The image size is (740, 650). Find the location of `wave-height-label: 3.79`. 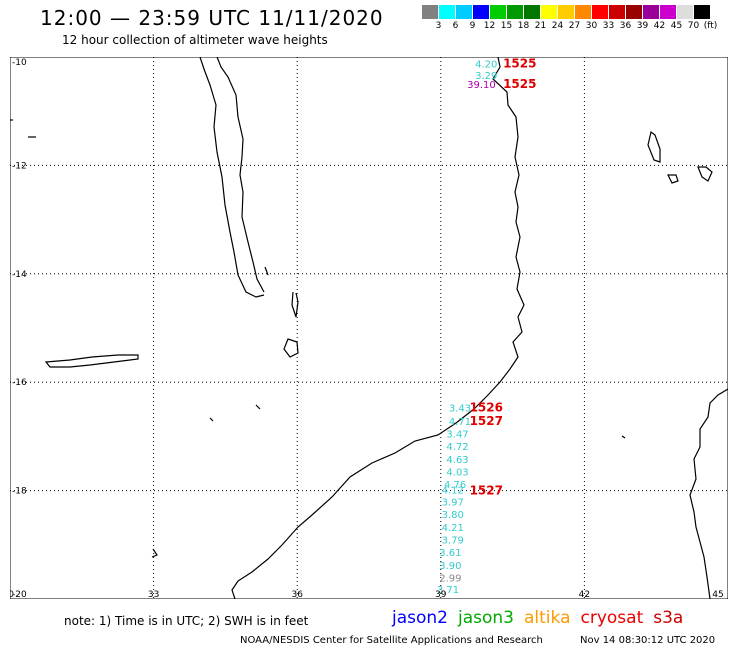

wave-height-label: 3.79 is located at coordinates (453, 540).